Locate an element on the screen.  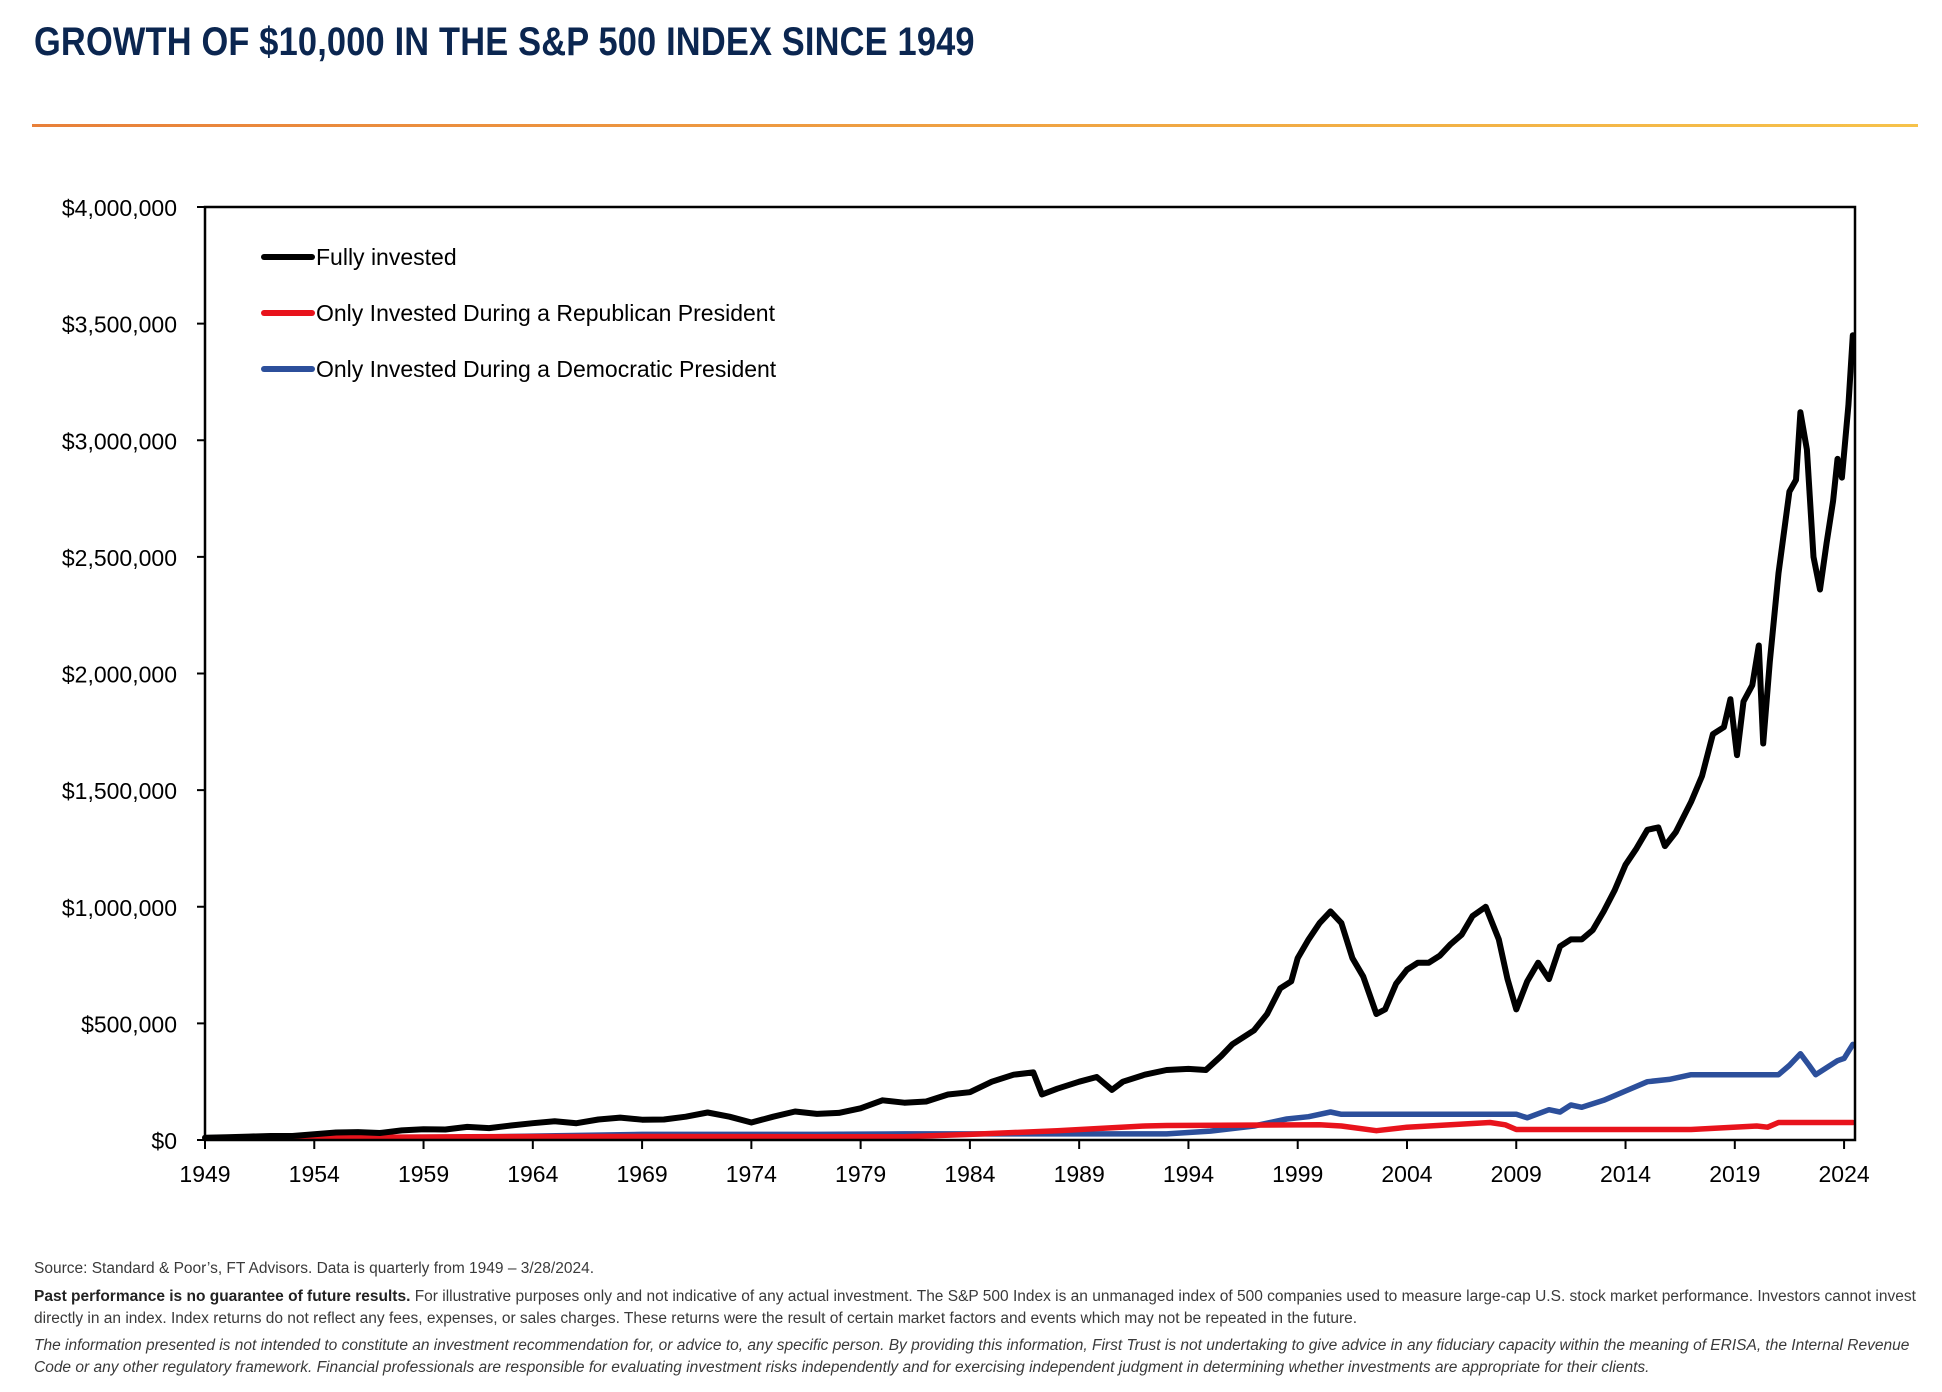
x-tick-label: 1999 is located at coordinates (1297, 1174).